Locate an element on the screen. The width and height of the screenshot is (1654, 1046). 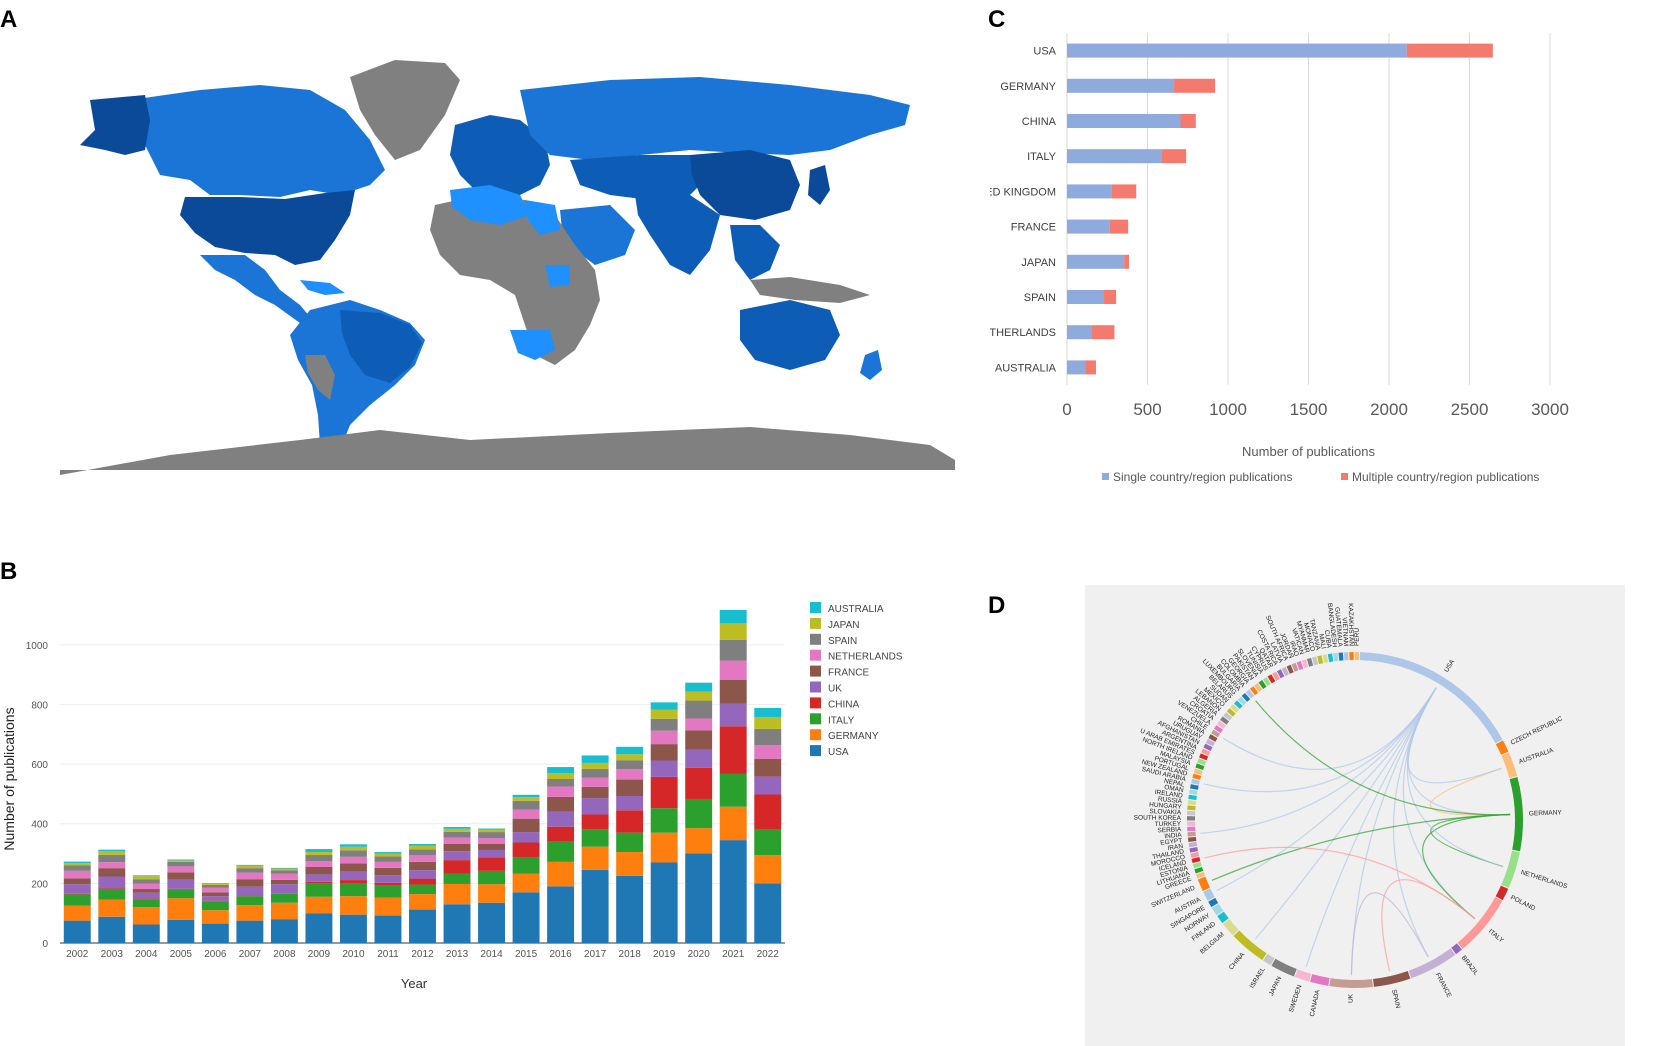
map-east-africa is located at coordinates (557, 276).